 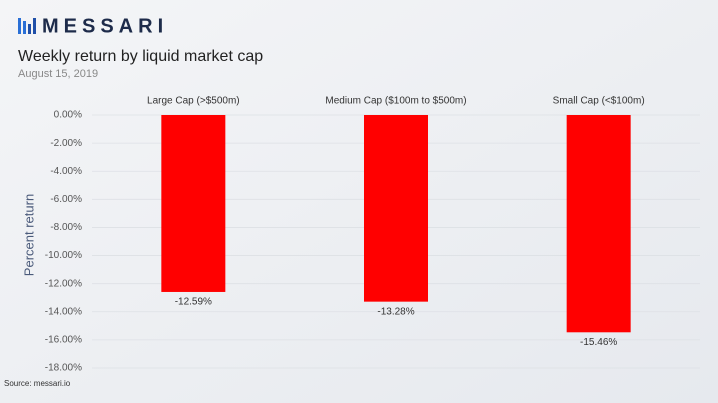 I want to click on category-label: Small Cap (<$100m), so click(x=599, y=101).